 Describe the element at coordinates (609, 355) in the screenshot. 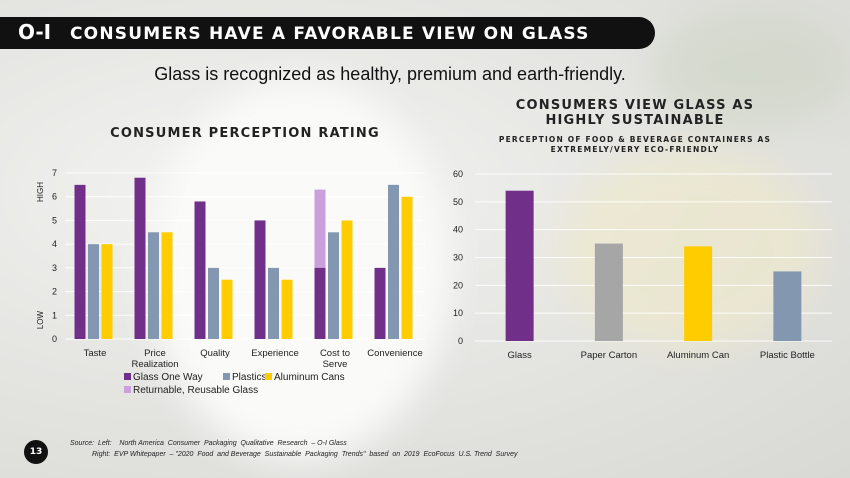

I see `x-tick-label: Paper Carton` at that location.